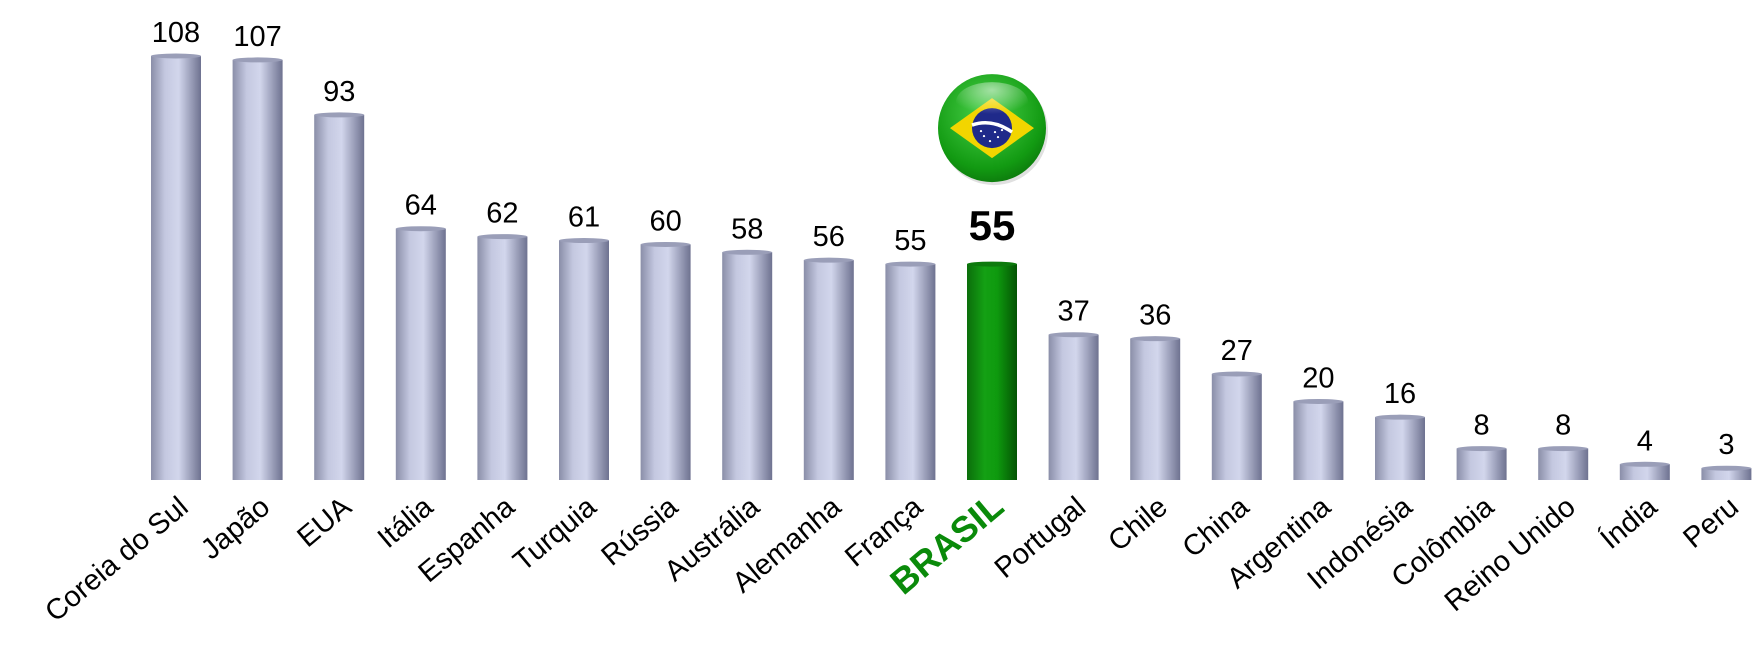 This screenshot has height=660, width=1755. I want to click on bar-cap-peru, so click(1726, 468).